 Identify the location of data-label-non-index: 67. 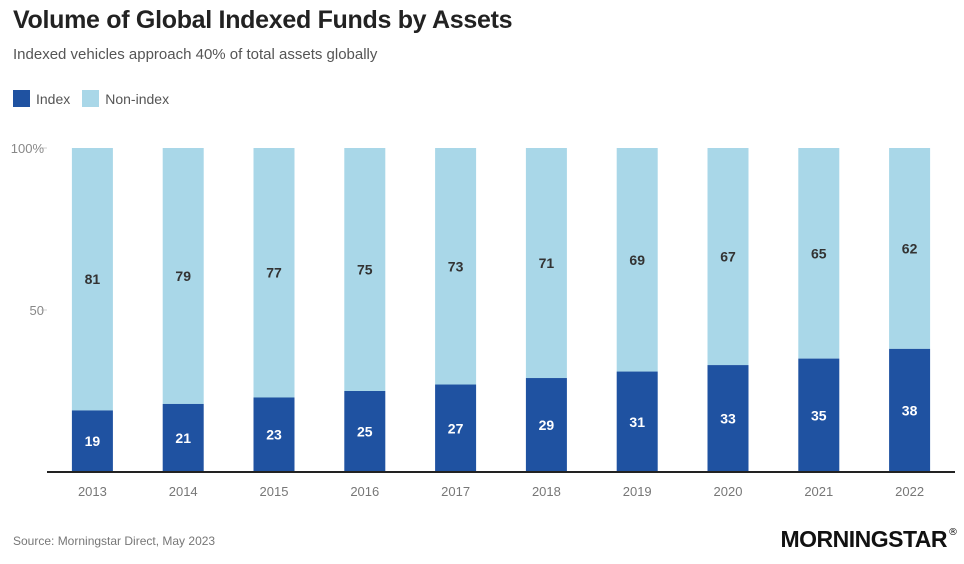
(728, 257).